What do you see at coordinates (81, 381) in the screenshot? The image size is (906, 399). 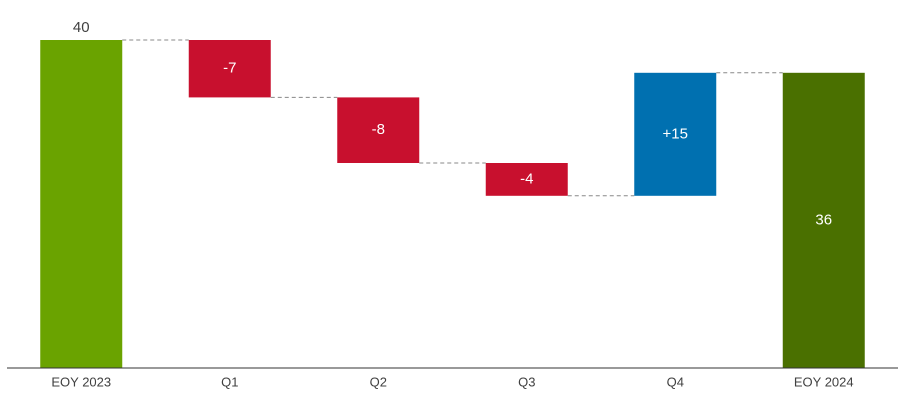 I see `x-tick-label: EOY 2023` at bounding box center [81, 381].